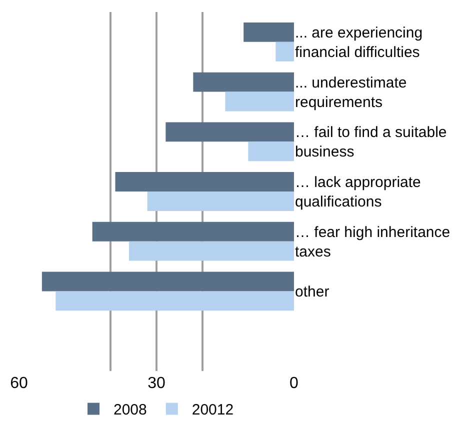 The image size is (460, 436). What do you see at coordinates (19, 383) in the screenshot?
I see `x-tick-label: 60` at bounding box center [19, 383].